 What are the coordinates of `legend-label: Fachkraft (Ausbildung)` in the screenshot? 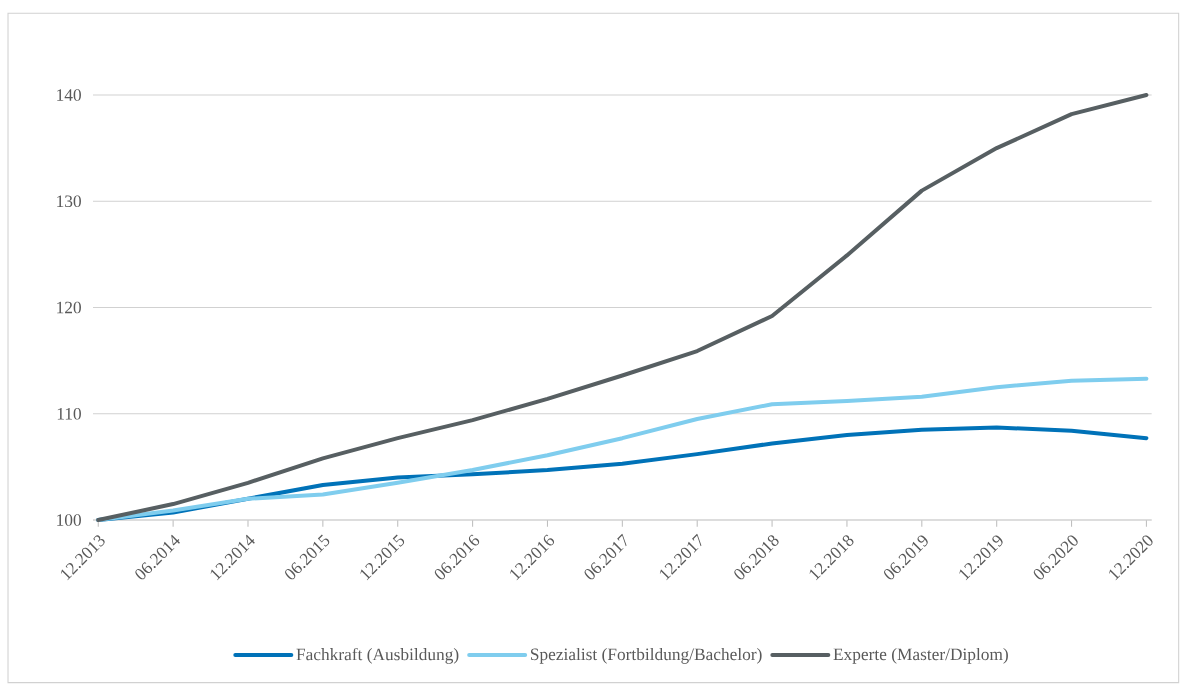 It's located at (377, 655).